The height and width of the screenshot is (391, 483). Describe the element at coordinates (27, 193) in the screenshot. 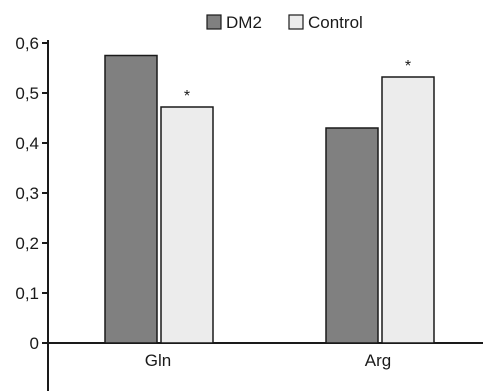

I see `y-tick-label: 0,3` at that location.